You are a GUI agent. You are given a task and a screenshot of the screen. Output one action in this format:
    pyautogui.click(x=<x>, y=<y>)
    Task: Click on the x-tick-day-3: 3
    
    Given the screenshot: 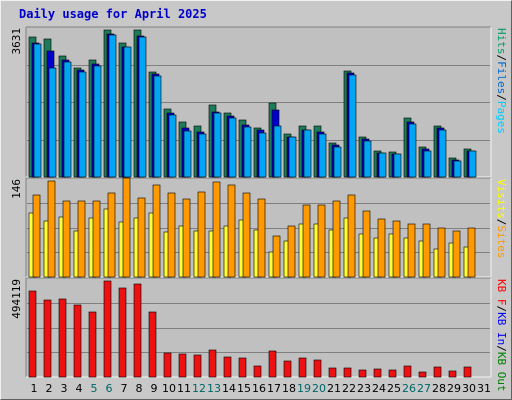 What is the action you would take?
    pyautogui.click(x=64, y=388)
    